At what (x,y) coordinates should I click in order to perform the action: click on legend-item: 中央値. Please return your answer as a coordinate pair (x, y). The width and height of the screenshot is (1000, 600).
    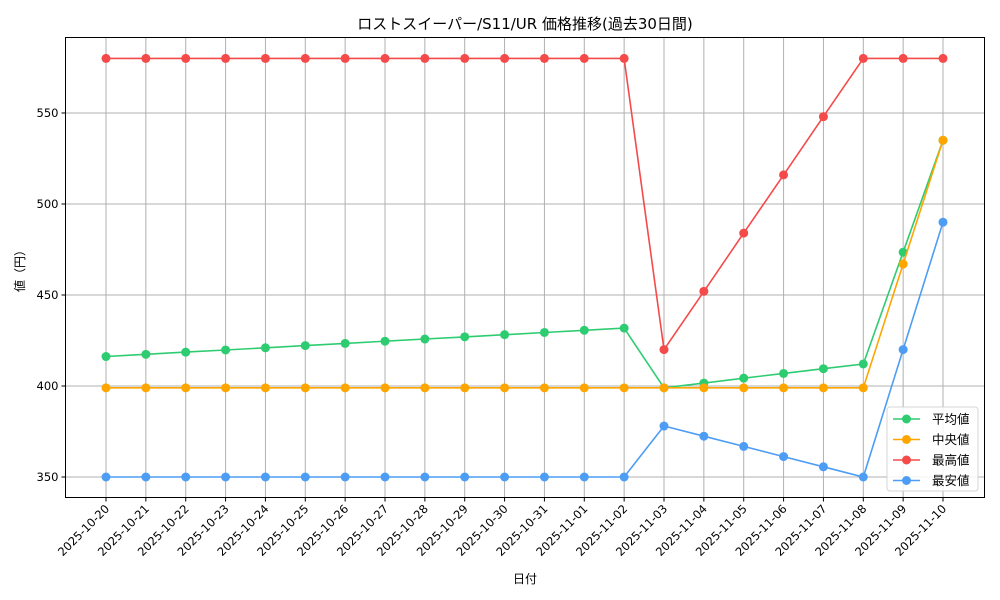
    Looking at the image, I should click on (931, 439).